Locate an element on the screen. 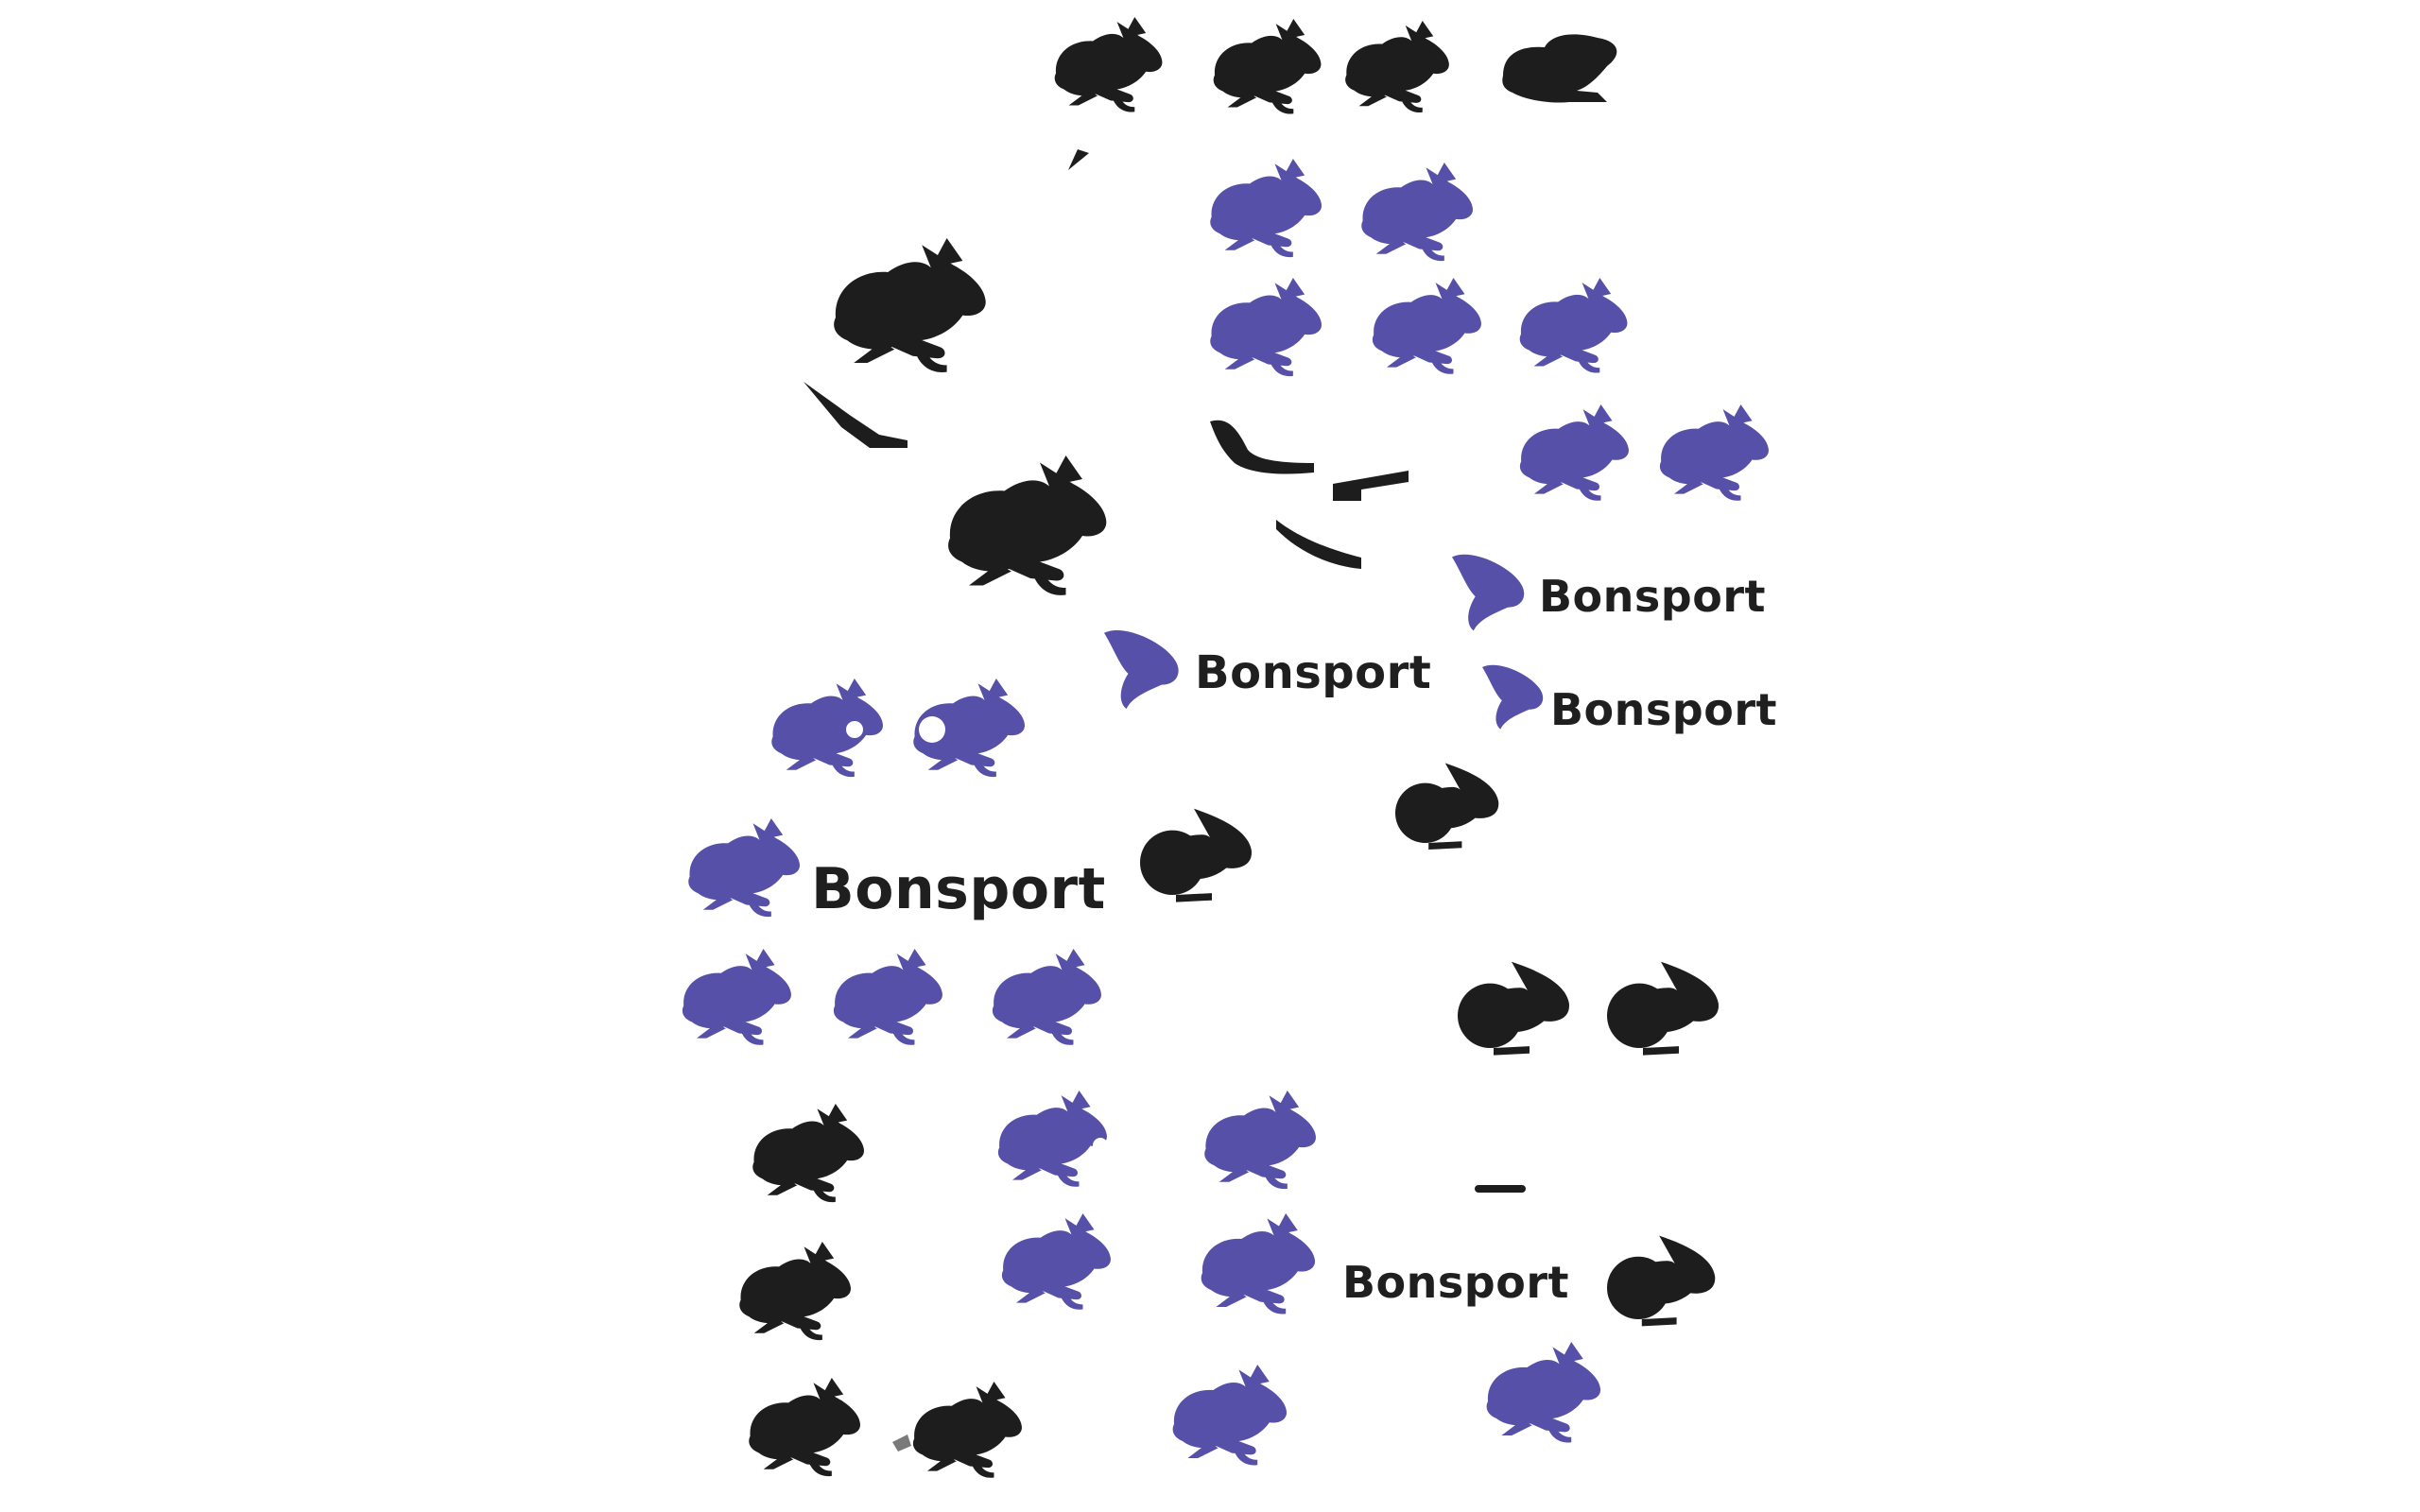 The height and width of the screenshot is (1512, 2420). large-black-rabbits is located at coordinates (1106, 416).